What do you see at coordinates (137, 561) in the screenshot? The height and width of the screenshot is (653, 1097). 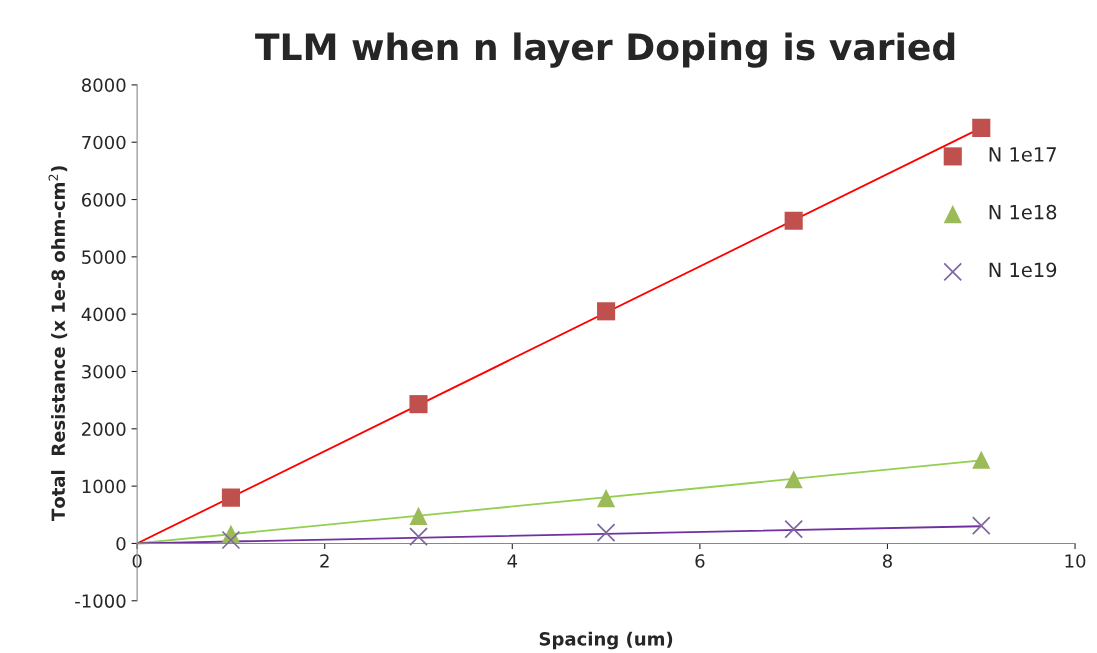 I see `x-tick-label: 0` at bounding box center [137, 561].